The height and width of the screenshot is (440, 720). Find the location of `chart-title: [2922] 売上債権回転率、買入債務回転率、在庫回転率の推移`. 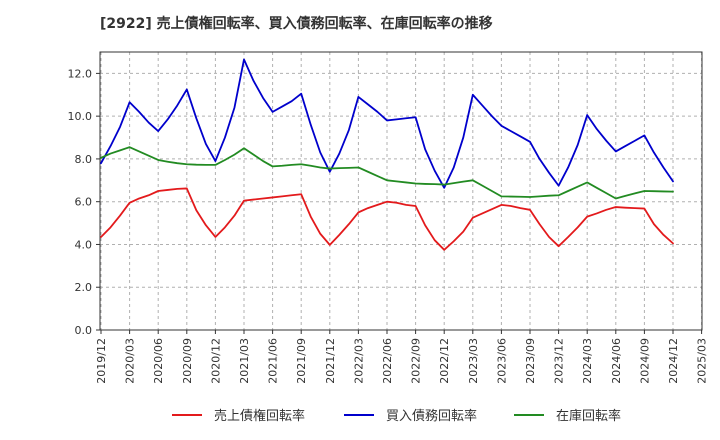

chart-title: [2922] 売上債権回転率、買入債務回転率、在庫回転率の推移 is located at coordinates (296, 24).